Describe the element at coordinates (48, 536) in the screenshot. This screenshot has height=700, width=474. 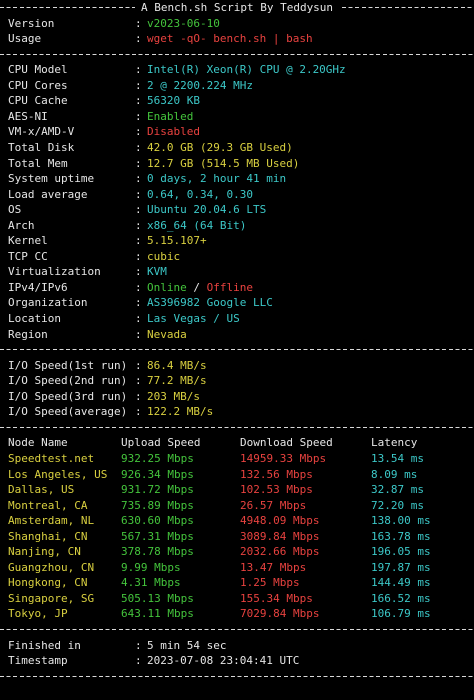
I see `cell: Shanghai, CN` at that location.